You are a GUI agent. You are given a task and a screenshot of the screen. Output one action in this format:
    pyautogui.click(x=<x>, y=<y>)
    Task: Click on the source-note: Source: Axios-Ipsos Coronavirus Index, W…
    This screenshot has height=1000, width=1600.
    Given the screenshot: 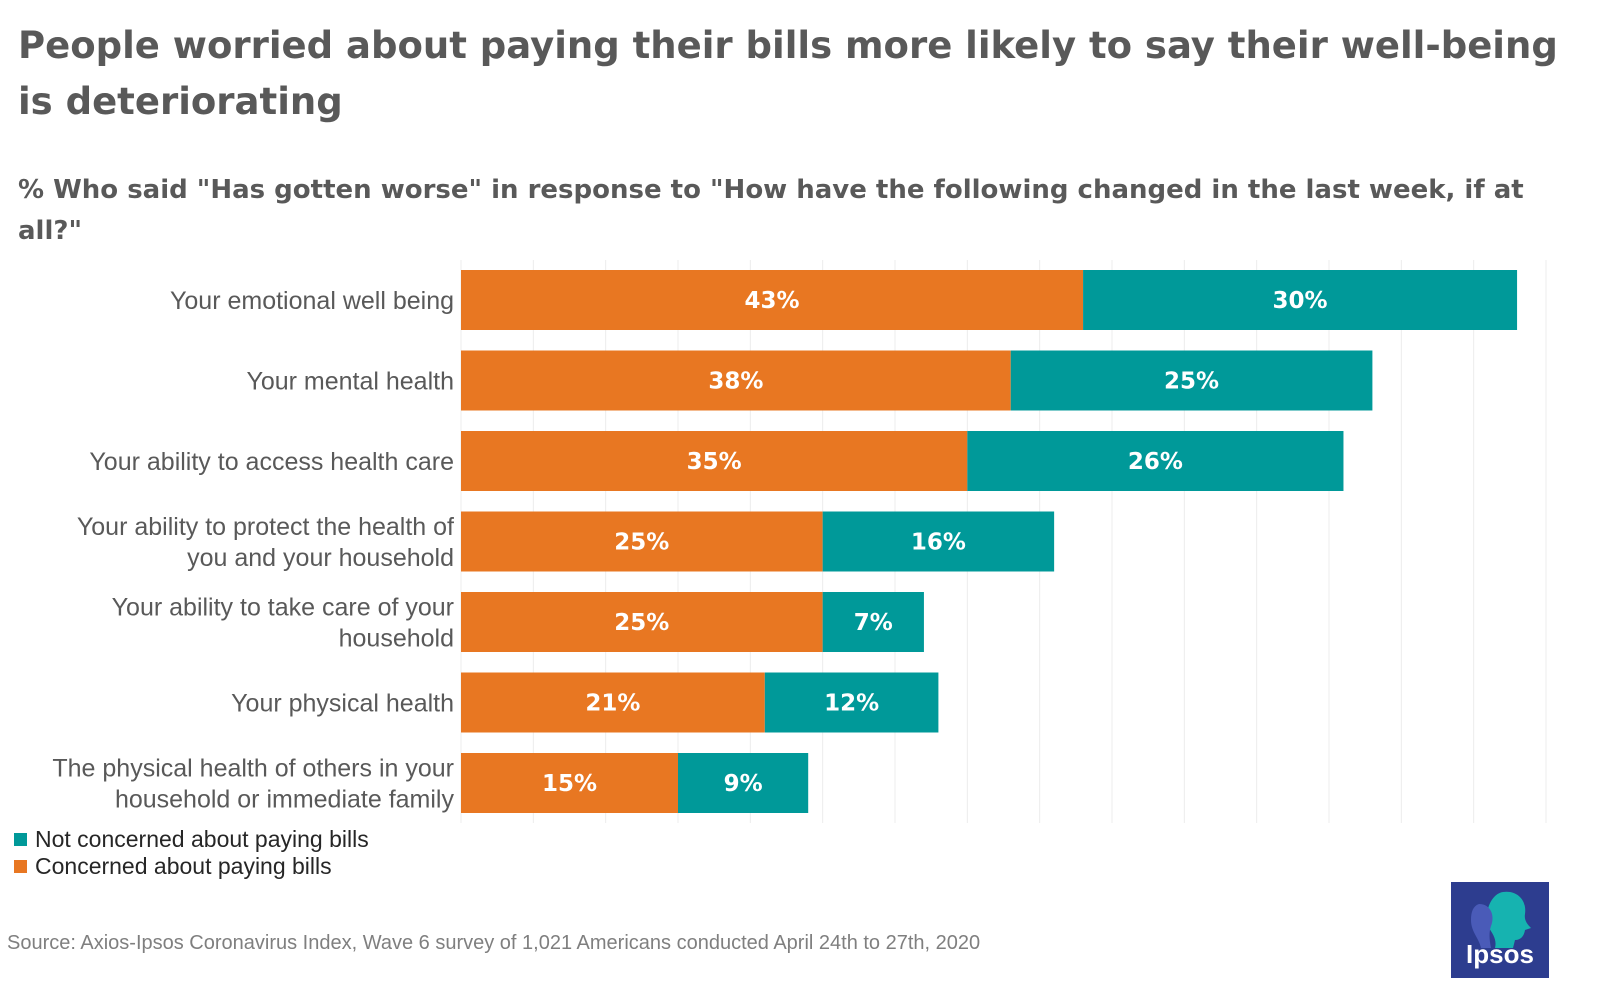 What is the action you would take?
    pyautogui.click(x=494, y=943)
    